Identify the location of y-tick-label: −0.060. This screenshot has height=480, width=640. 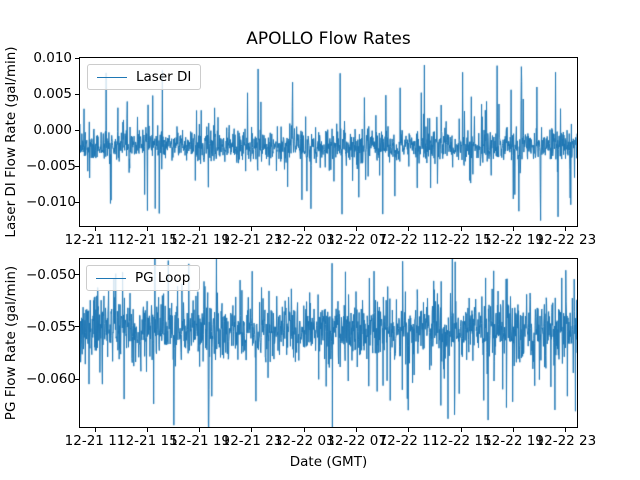
(51, 379).